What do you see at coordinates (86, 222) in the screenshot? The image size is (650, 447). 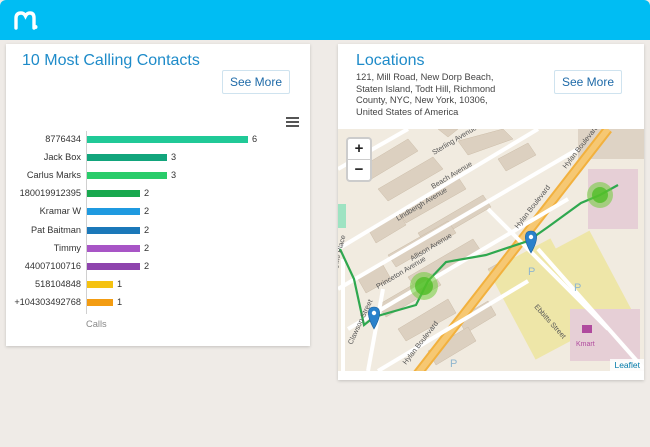 I see `y-axis-line` at bounding box center [86, 222].